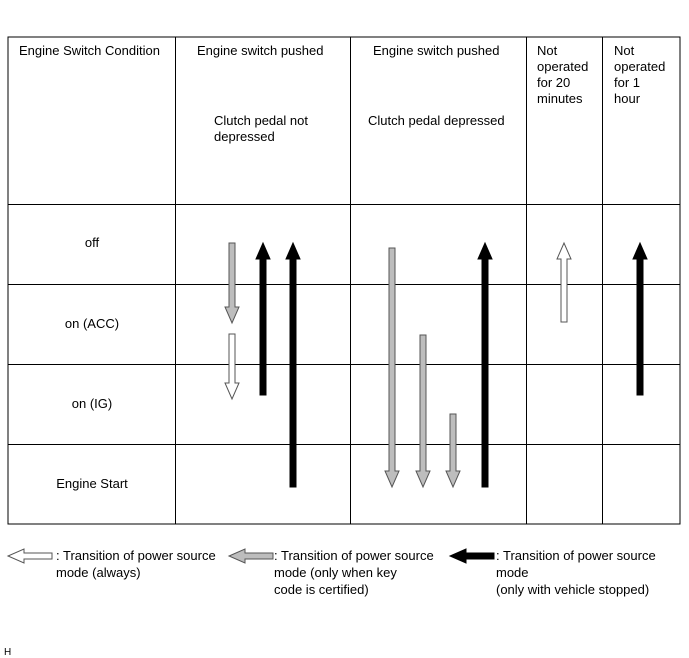  Describe the element at coordinates (136, 555) in the screenshot. I see `legend-always-line1: : Transition of power source` at that location.